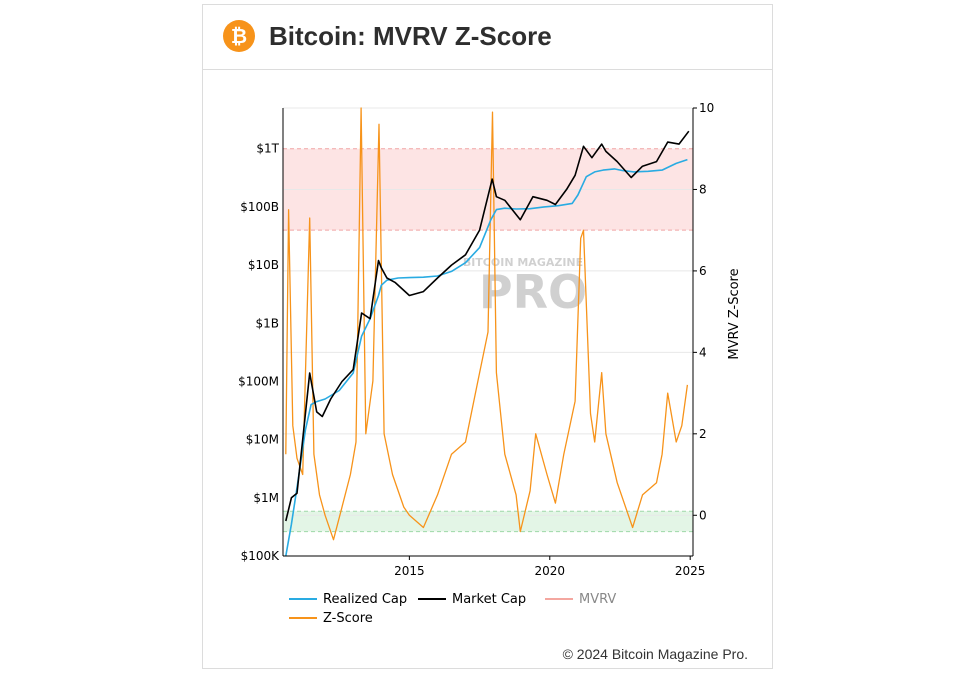 The image size is (978, 675). What do you see at coordinates (489, 599) in the screenshot?
I see `legend-label: Market Cap` at bounding box center [489, 599].